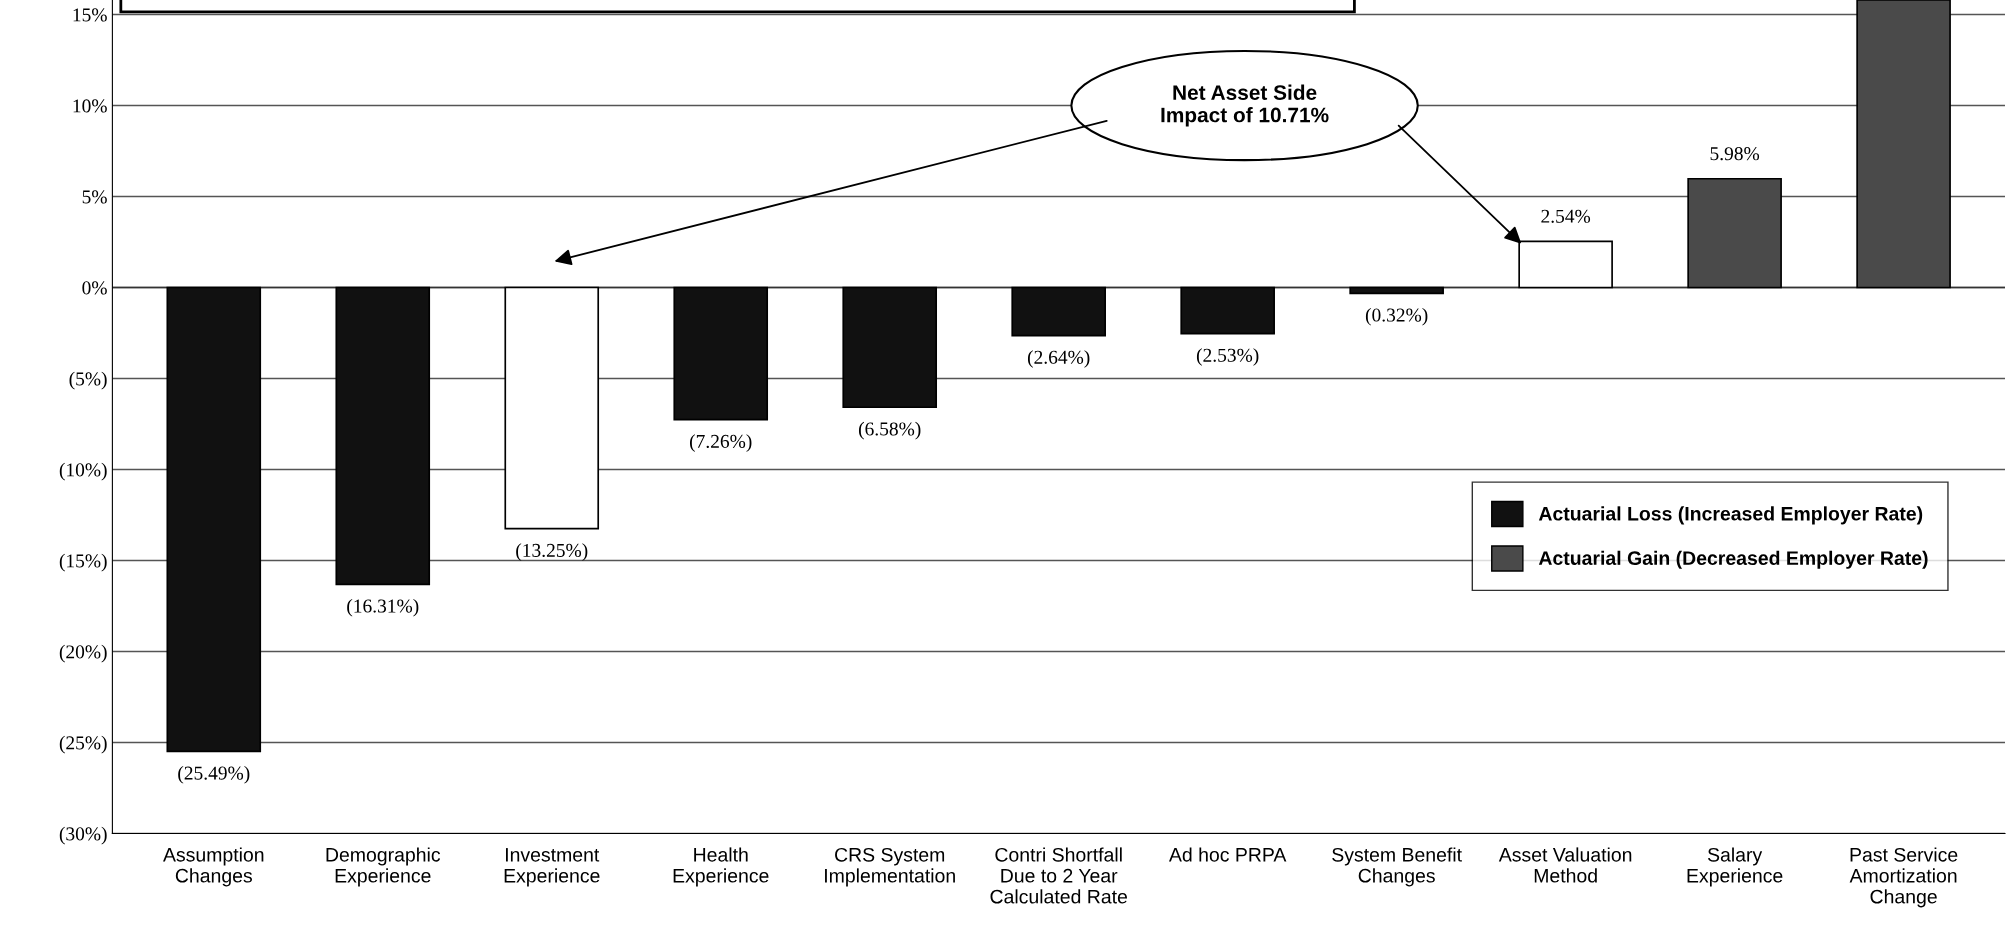 This screenshot has height=945, width=2007. What do you see at coordinates (1735, 867) in the screenshot?
I see `x-tick-label: Salary Experience` at bounding box center [1735, 867].